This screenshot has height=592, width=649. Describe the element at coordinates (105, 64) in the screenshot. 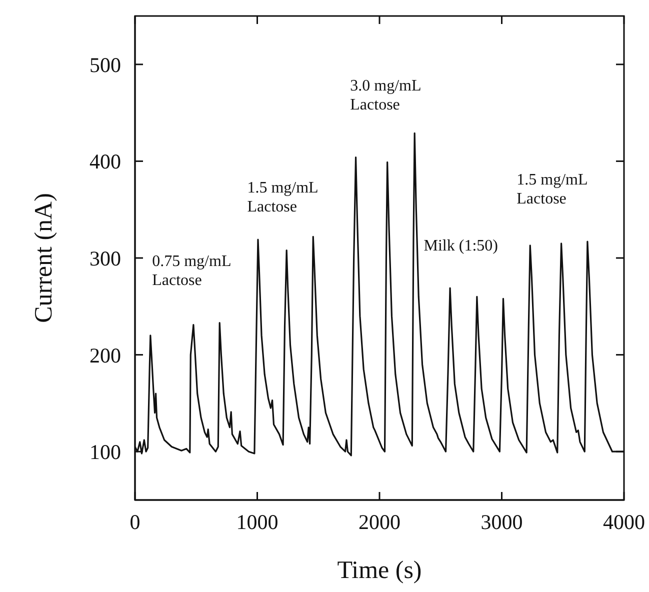

I see `y-tick-label: 500` at that location.